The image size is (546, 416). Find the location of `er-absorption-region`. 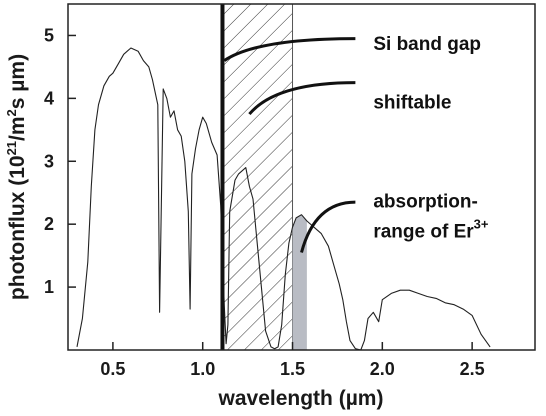

er-absorption-region is located at coordinates (299, 282).